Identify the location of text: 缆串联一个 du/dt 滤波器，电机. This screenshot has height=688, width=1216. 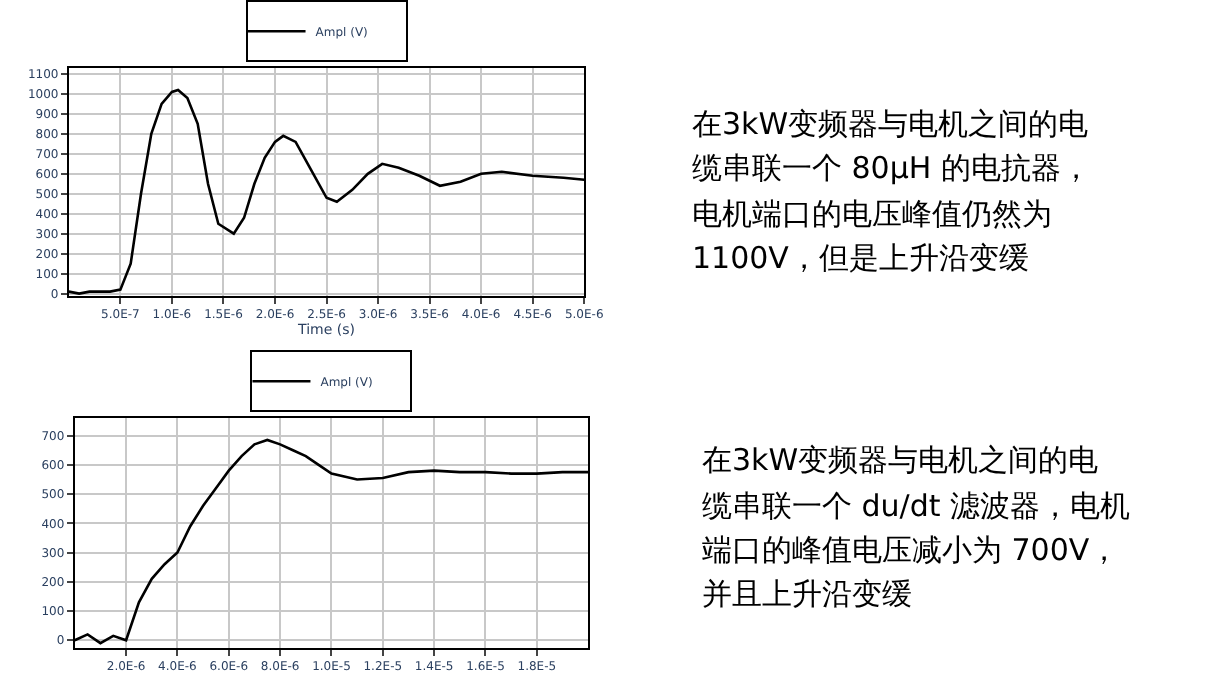
(916, 506).